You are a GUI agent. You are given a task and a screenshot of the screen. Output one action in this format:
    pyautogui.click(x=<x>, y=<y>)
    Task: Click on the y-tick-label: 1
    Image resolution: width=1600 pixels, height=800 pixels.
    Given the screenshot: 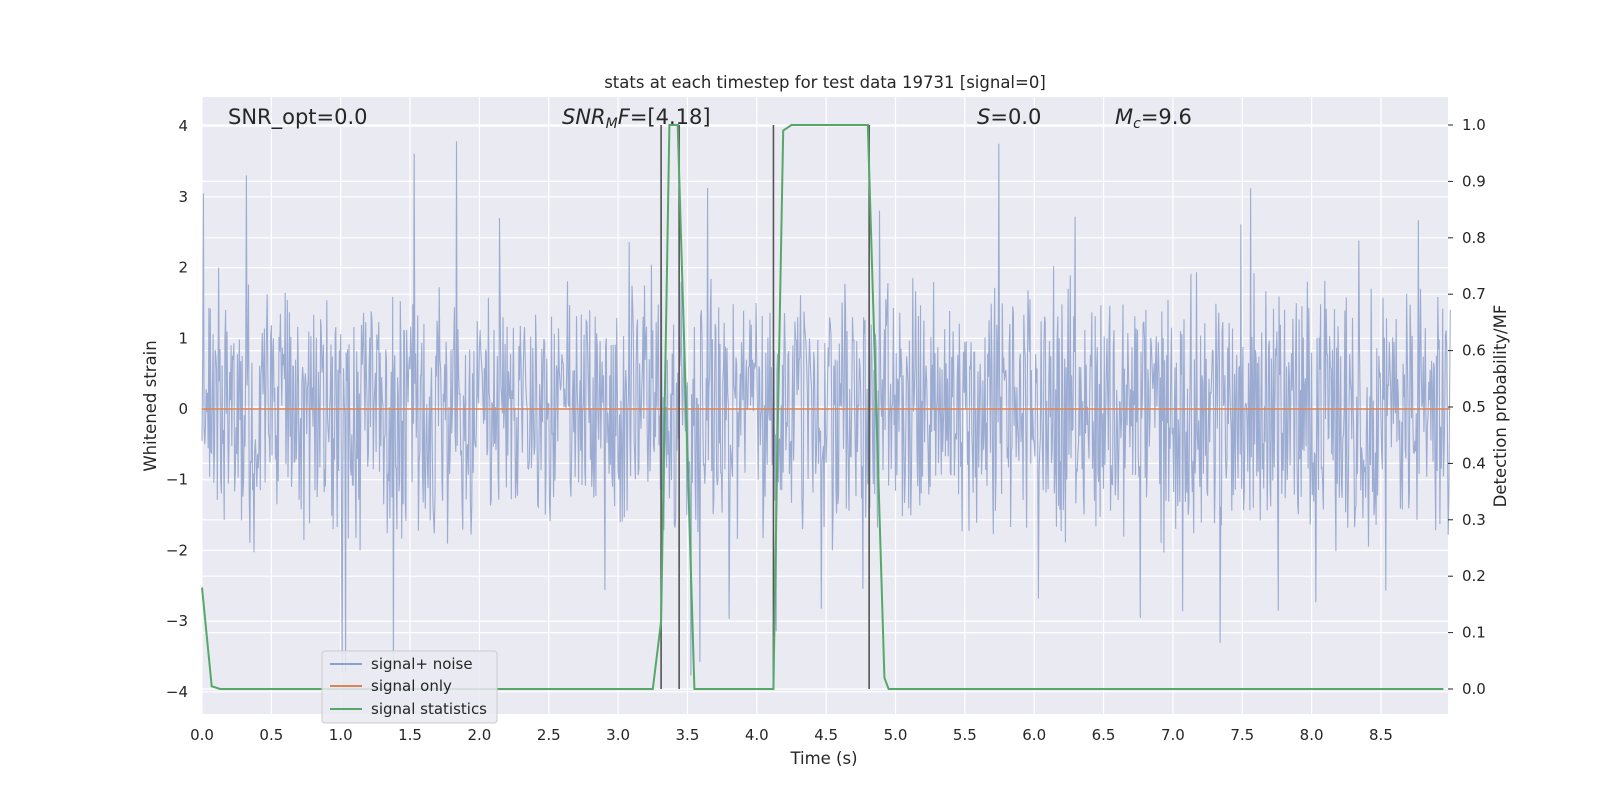 What is the action you would take?
    pyautogui.click(x=183, y=338)
    